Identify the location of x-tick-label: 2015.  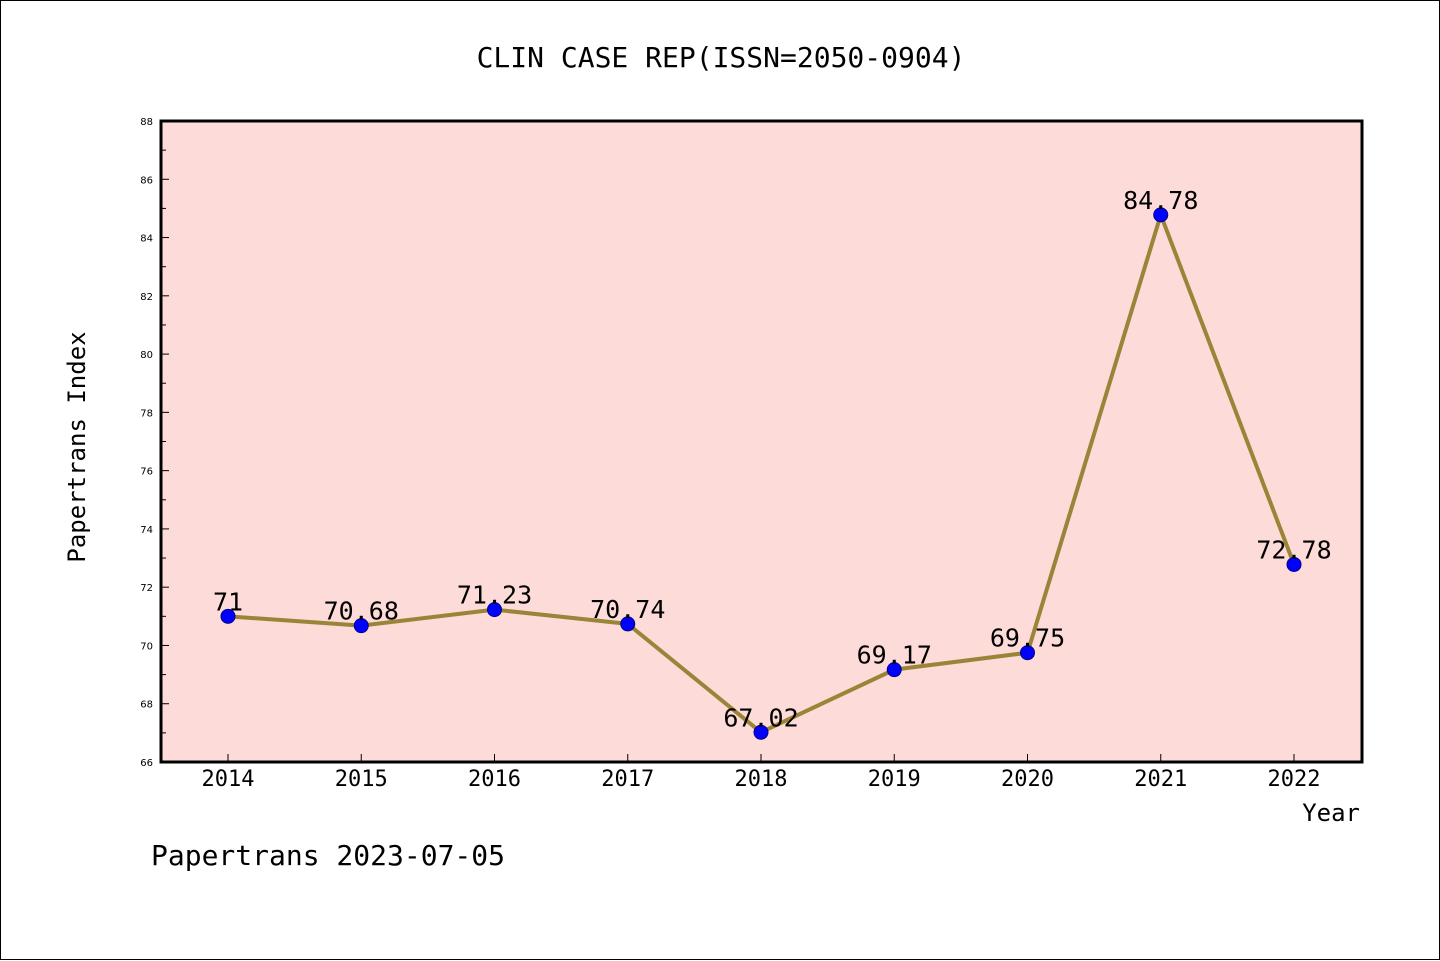
(361, 779).